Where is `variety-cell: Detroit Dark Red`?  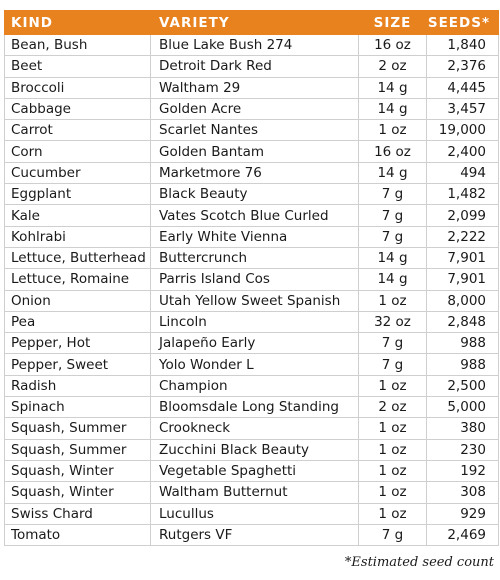
variety-cell: Detroit Dark Red is located at coordinates (254, 66).